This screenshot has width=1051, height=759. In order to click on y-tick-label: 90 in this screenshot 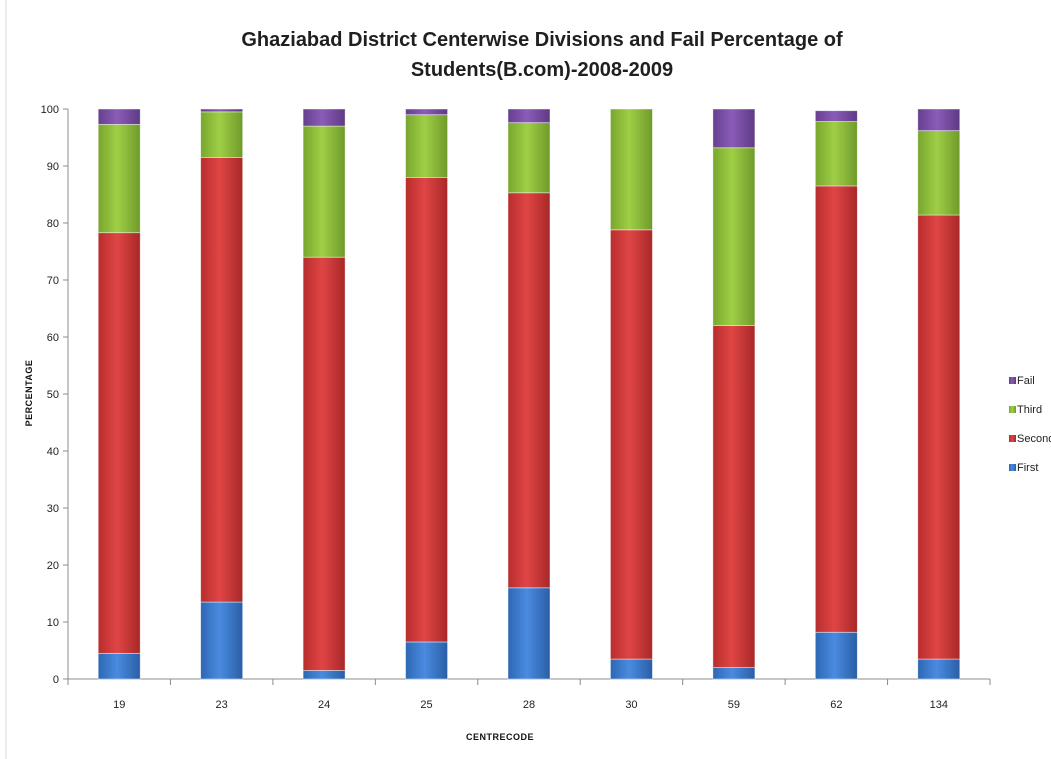, I will do `click(53, 167)`.